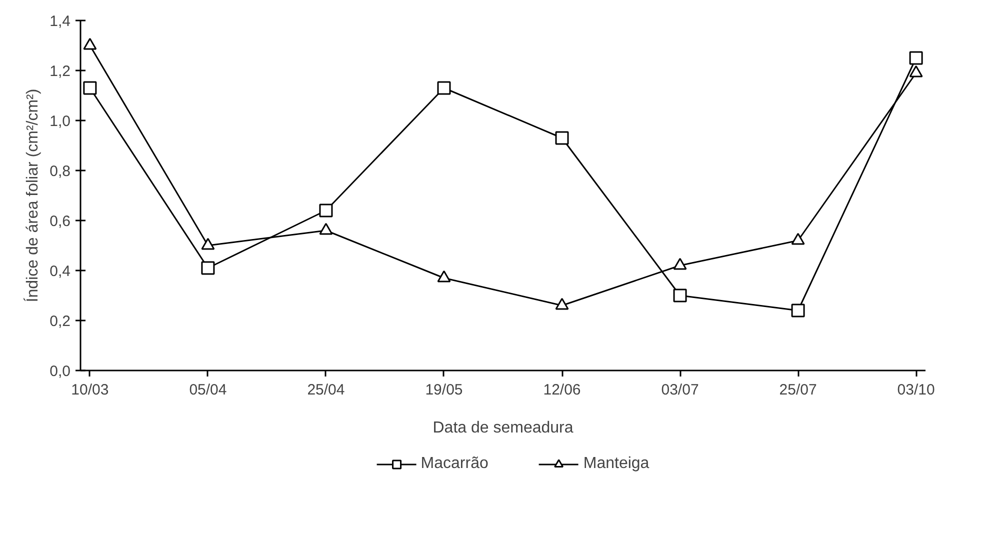 The image size is (985, 533). What do you see at coordinates (326, 390) in the screenshot?
I see `x-tick-label: 25/04` at bounding box center [326, 390].